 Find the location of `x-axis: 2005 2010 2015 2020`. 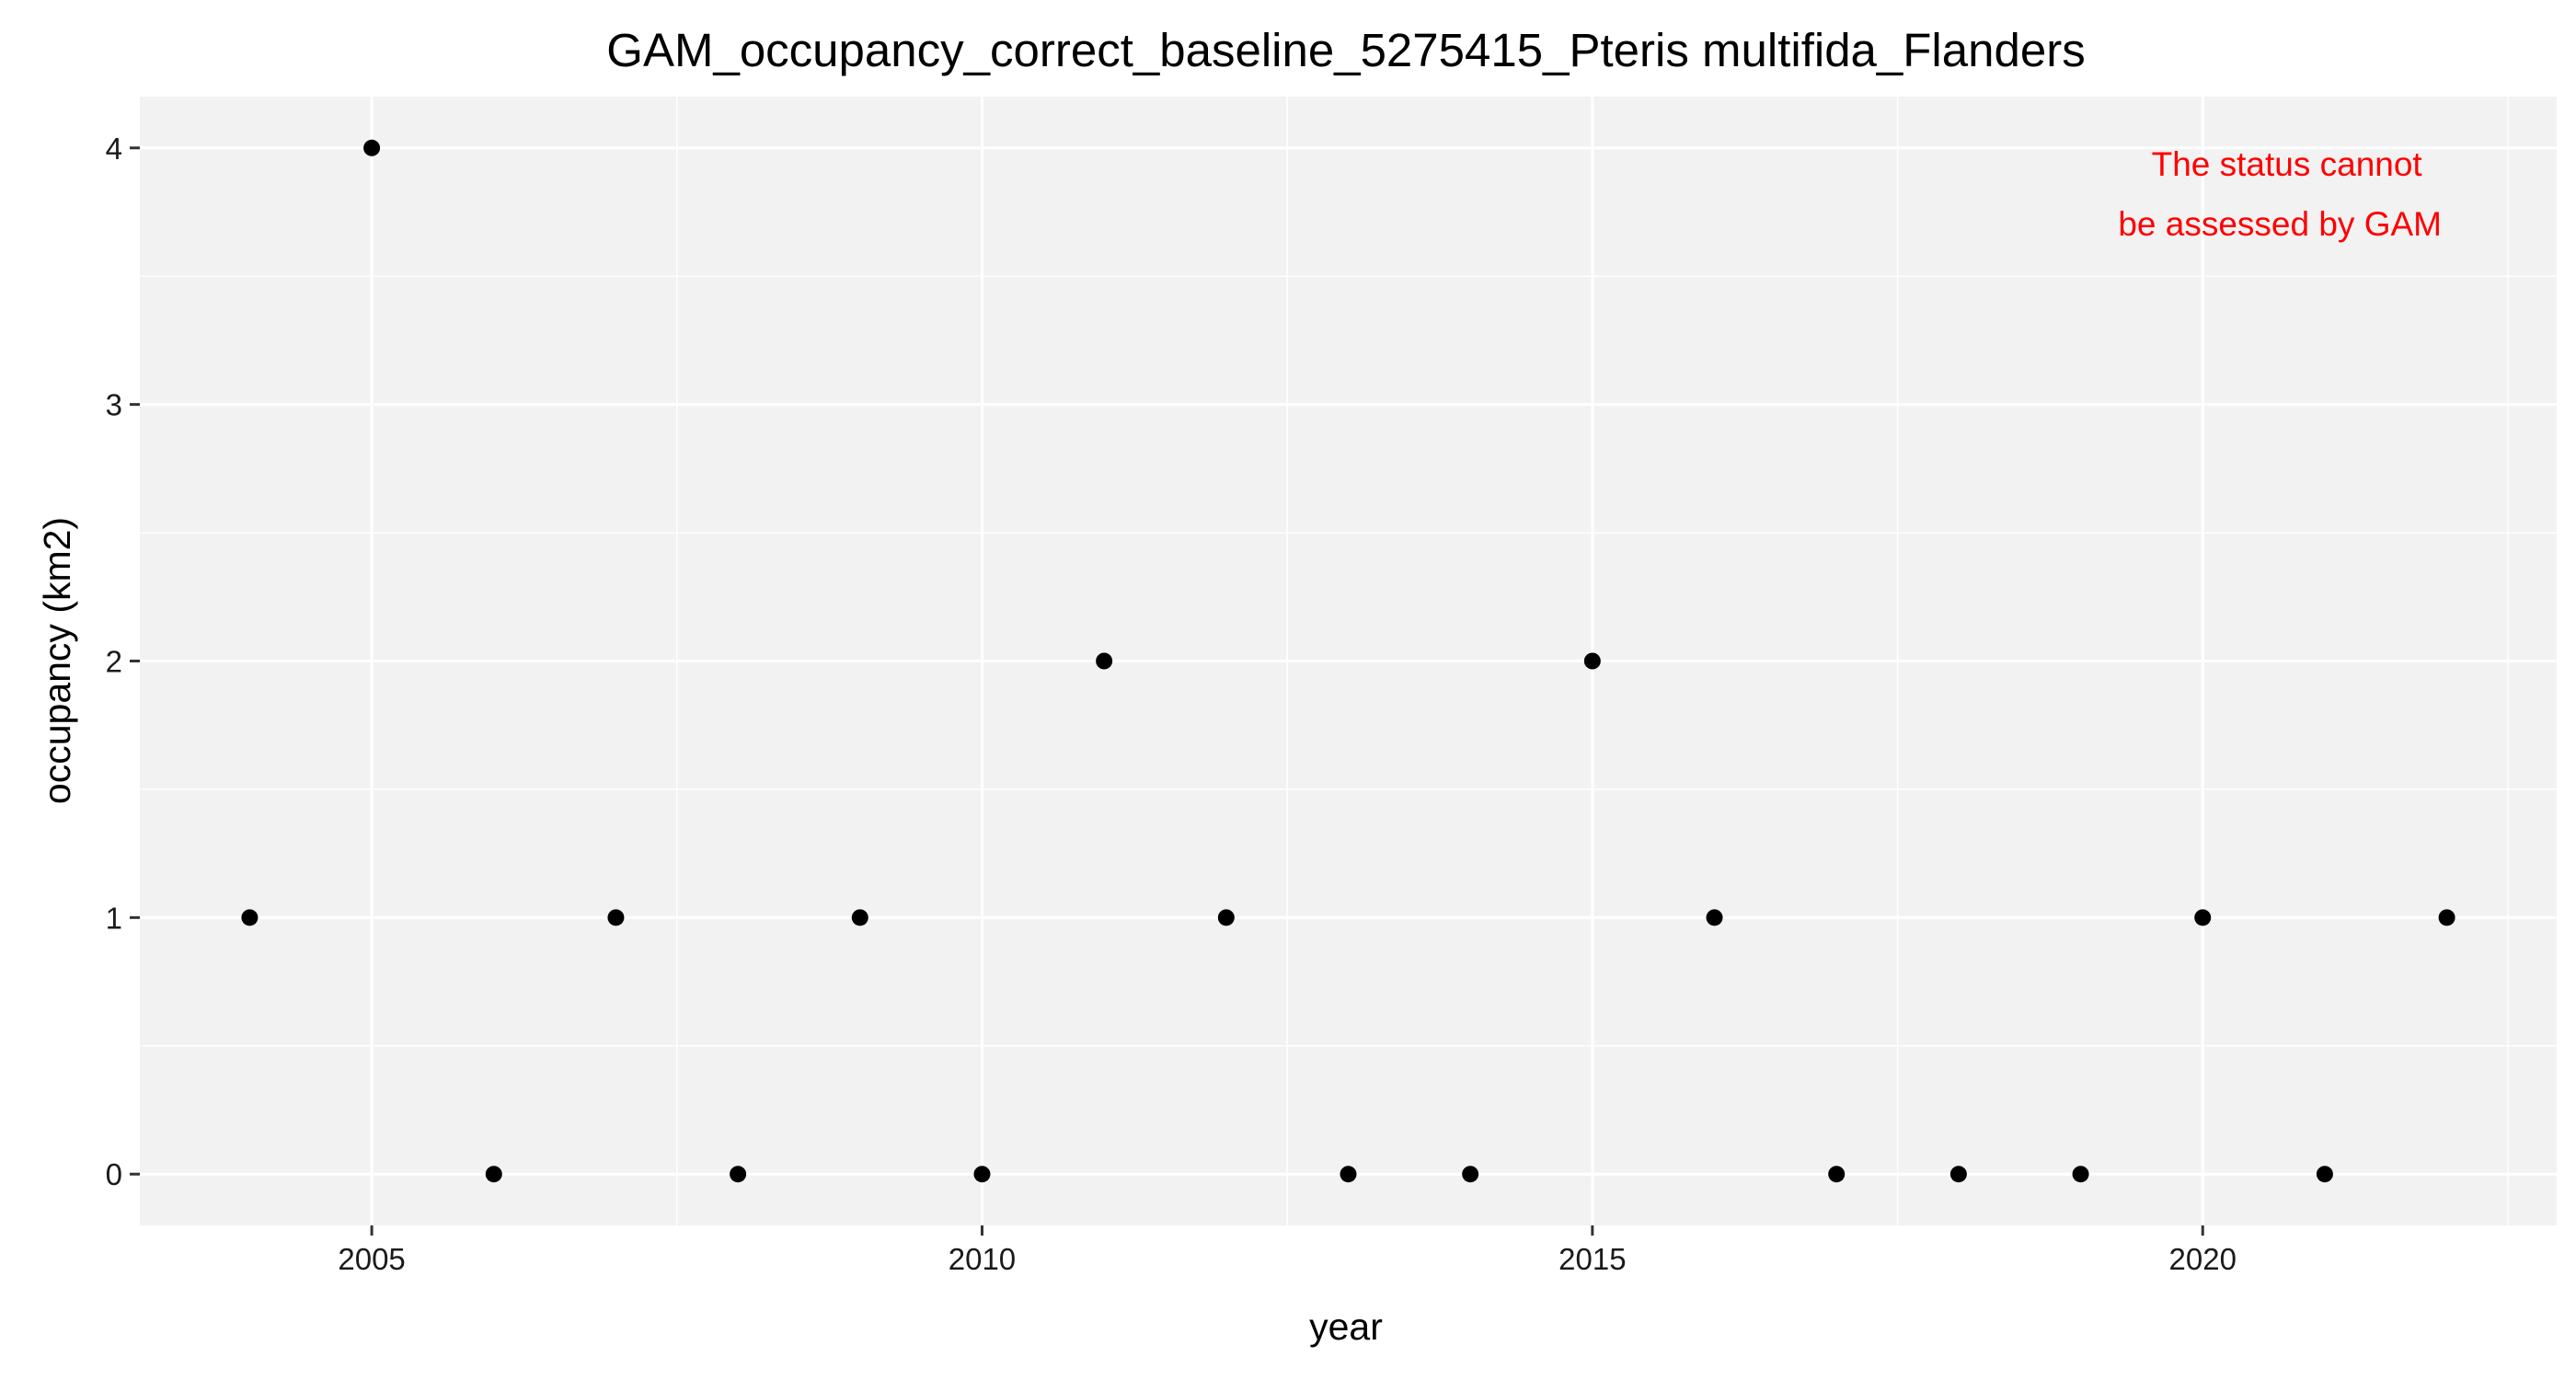

x-axis: 2005 2010 2015 2020 is located at coordinates (1287, 1250).